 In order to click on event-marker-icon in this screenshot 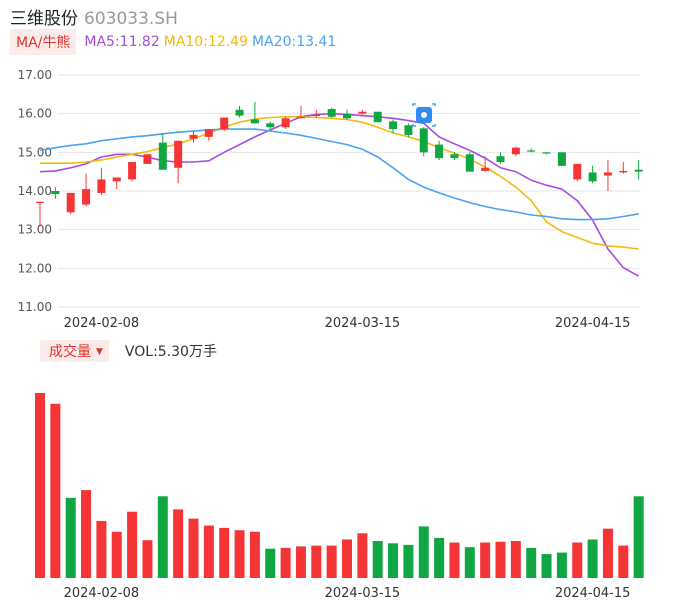, I will do `click(424, 115)`.